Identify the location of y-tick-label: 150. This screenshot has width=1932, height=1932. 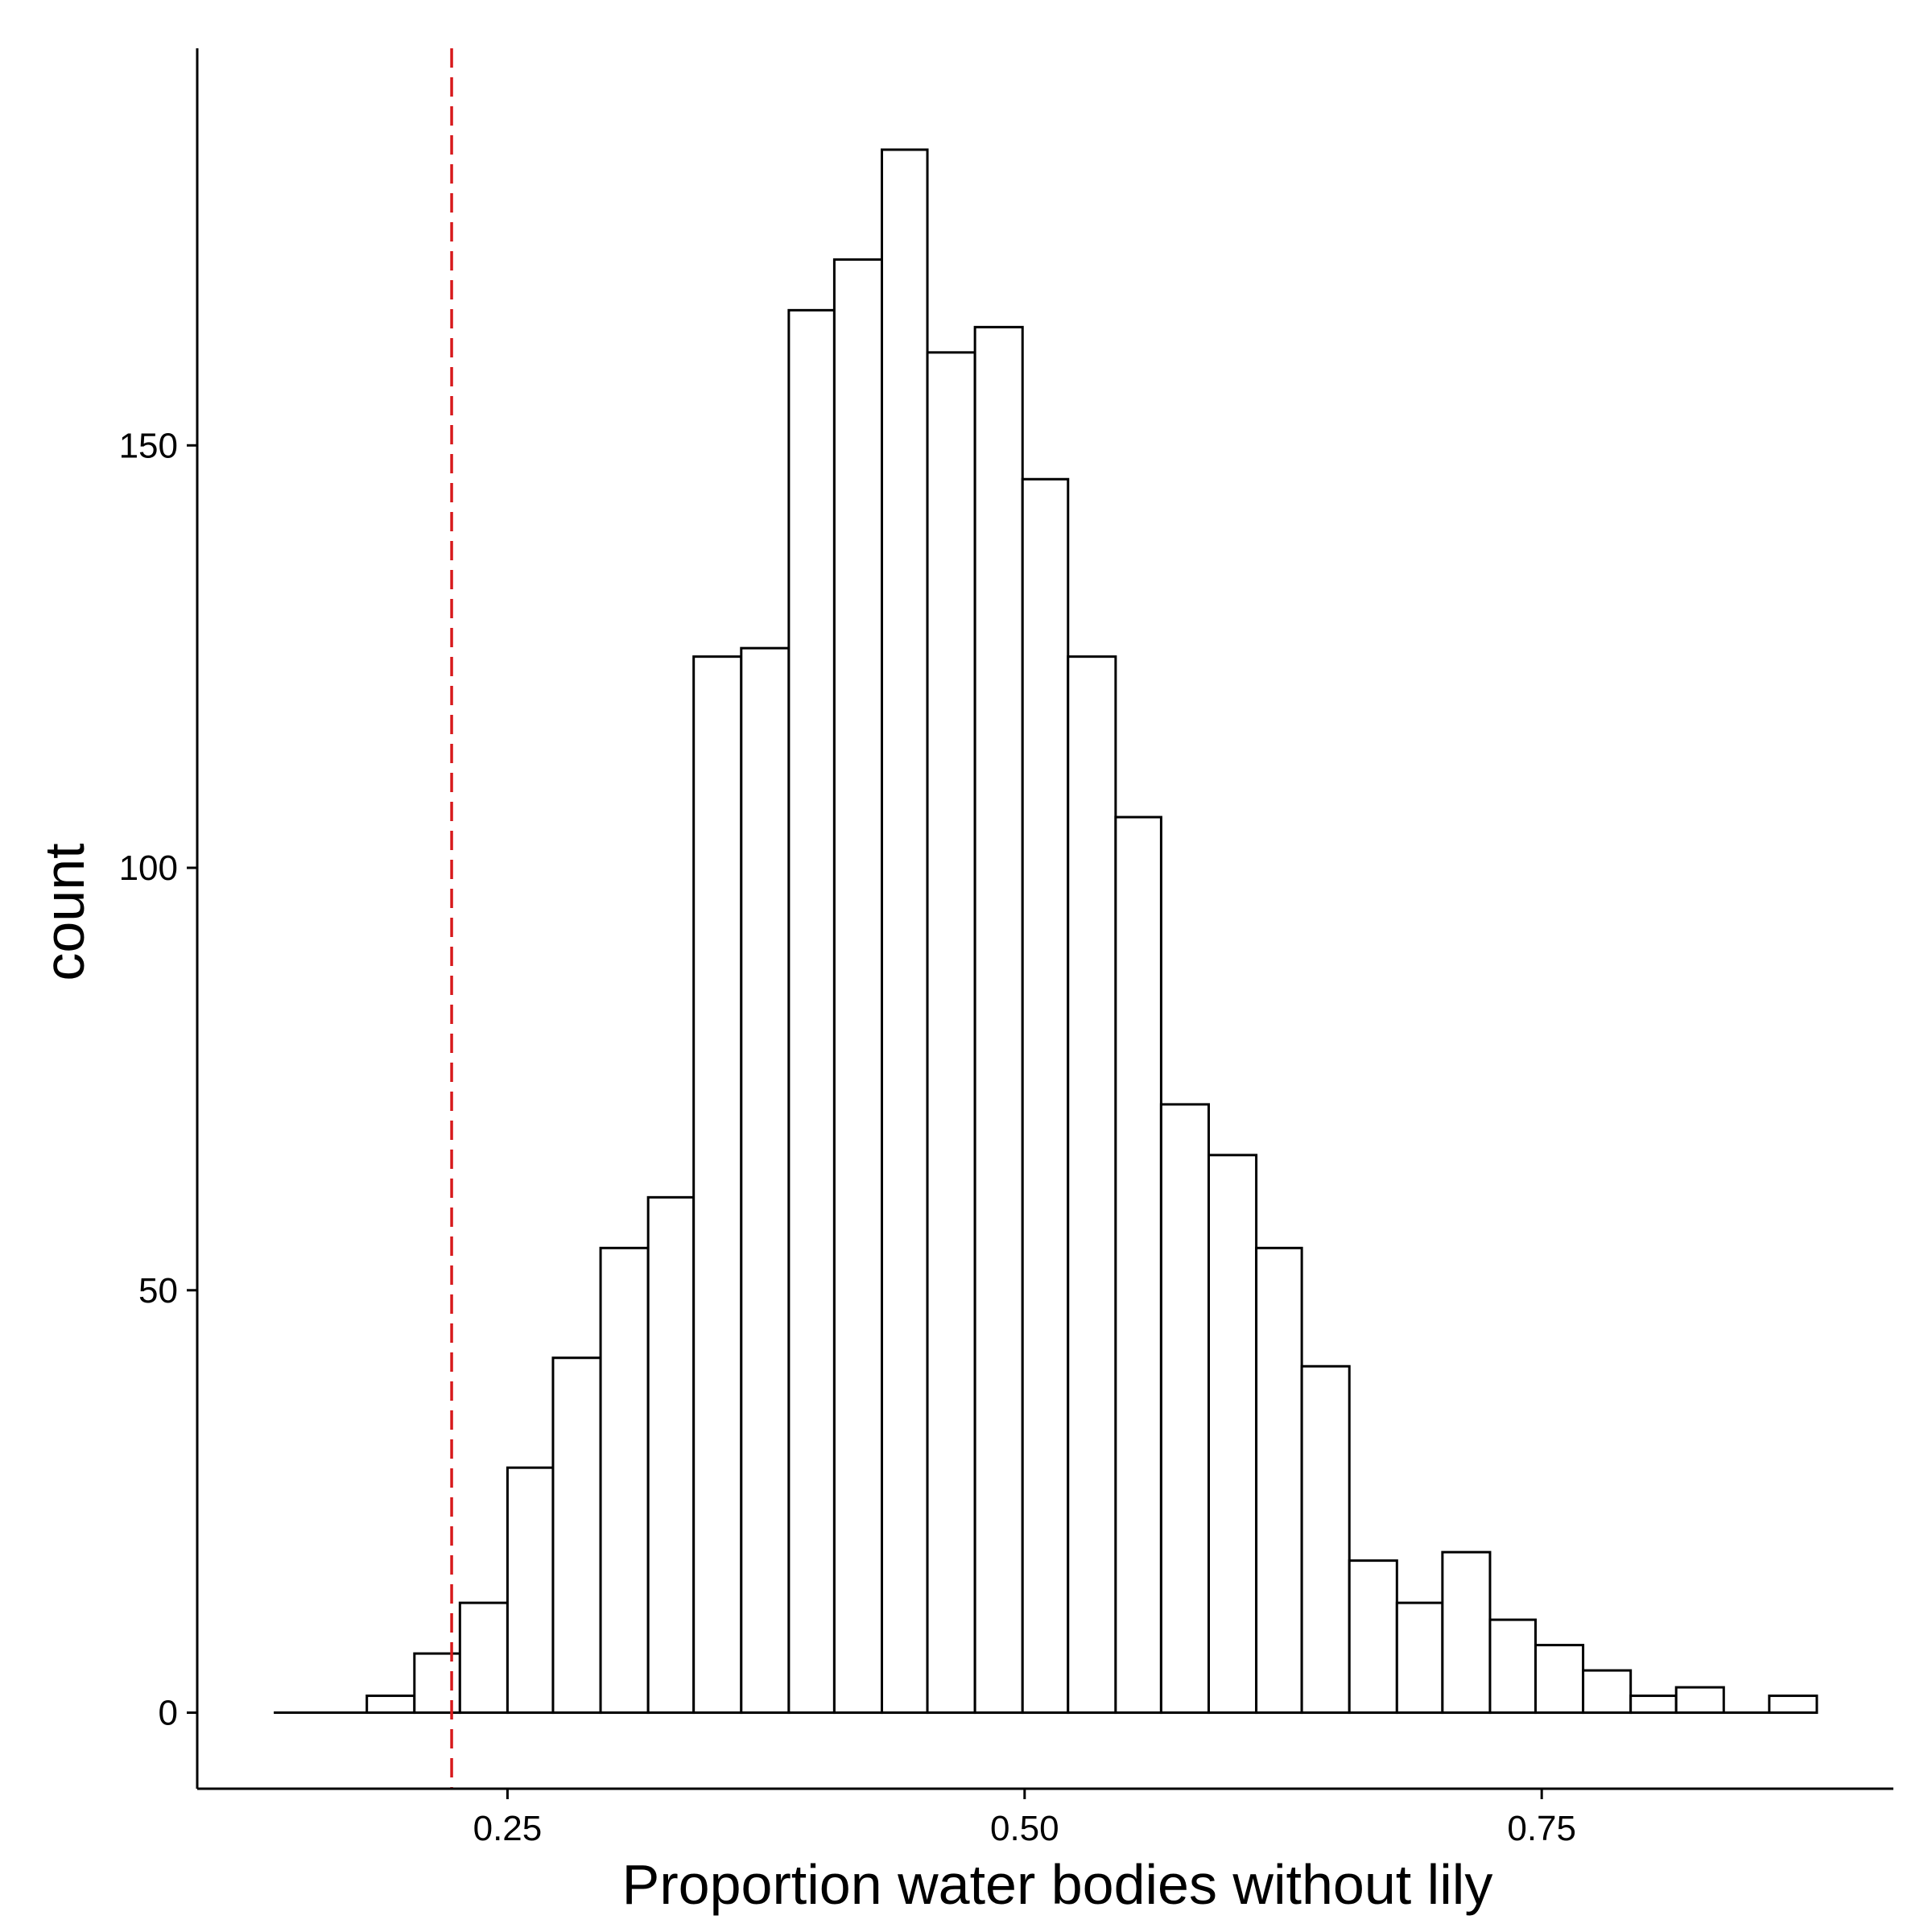
(148, 445).